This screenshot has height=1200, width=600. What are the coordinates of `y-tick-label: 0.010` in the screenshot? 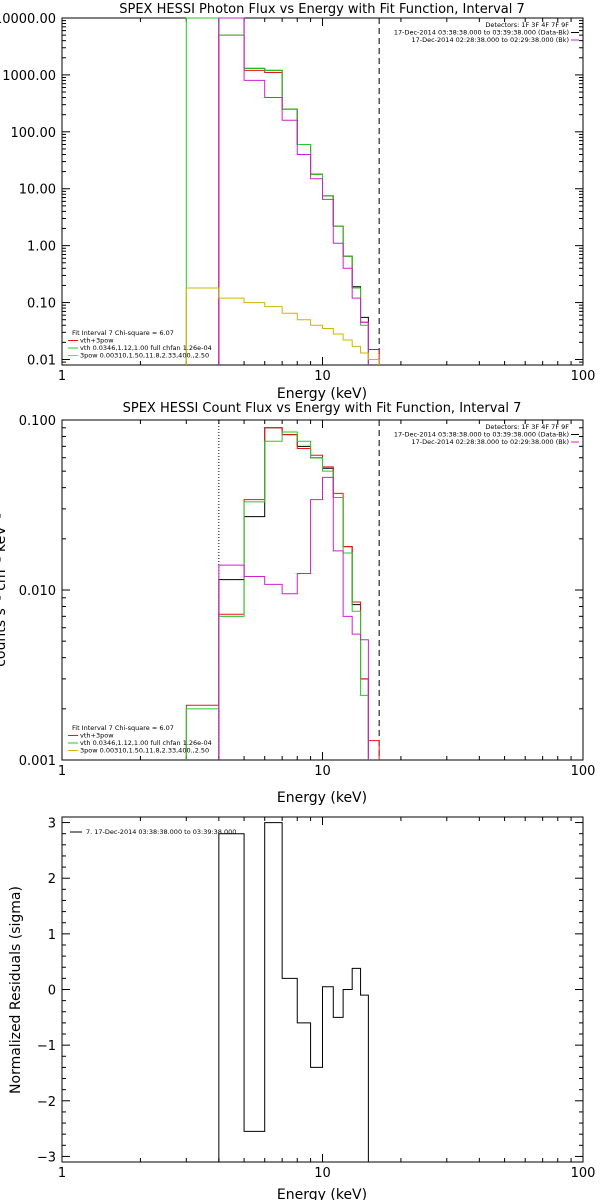 It's located at (37, 591).